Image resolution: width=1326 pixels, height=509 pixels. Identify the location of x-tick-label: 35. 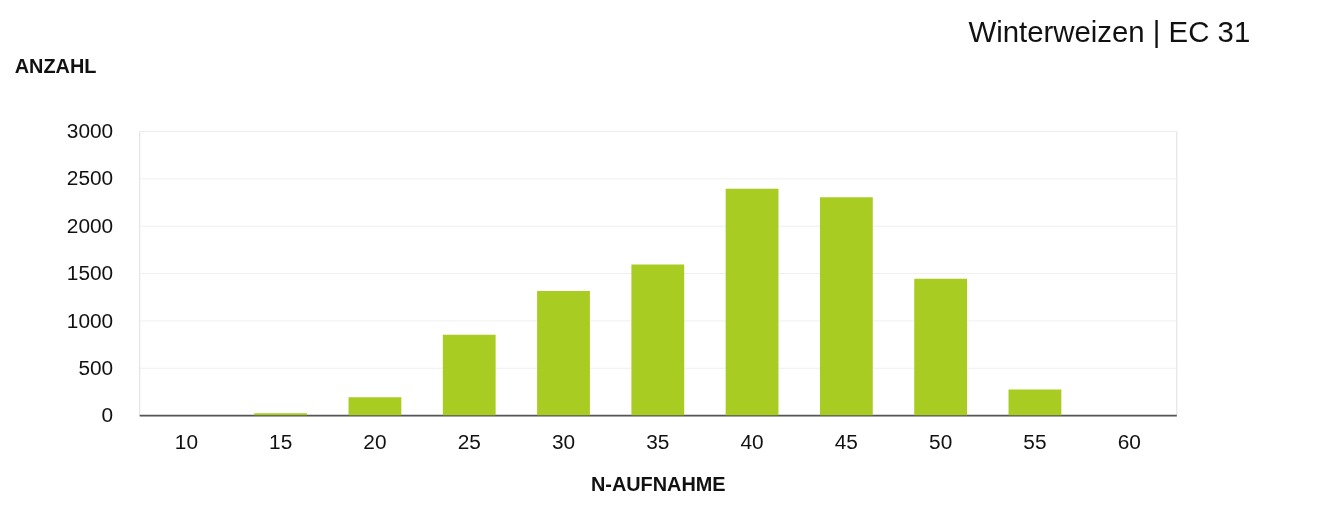
(658, 441).